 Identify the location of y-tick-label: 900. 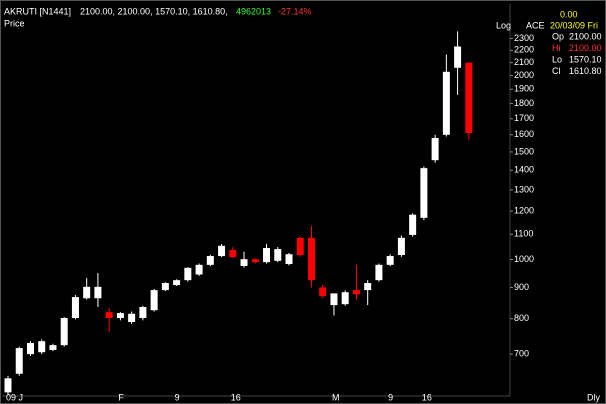
(521, 287).